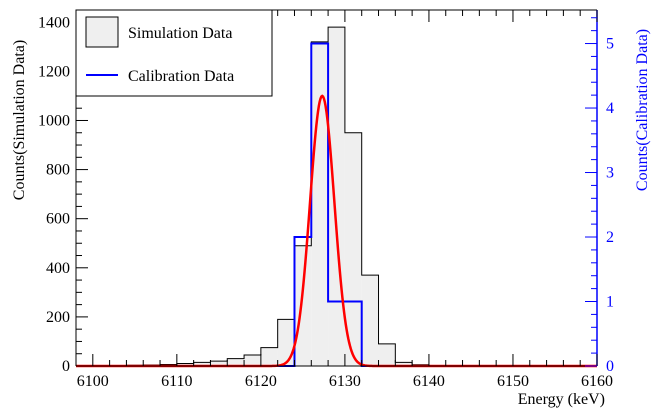 This screenshot has height=409, width=660. Describe the element at coordinates (610, 302) in the screenshot. I see `y-right-tick-label: 1` at that location.